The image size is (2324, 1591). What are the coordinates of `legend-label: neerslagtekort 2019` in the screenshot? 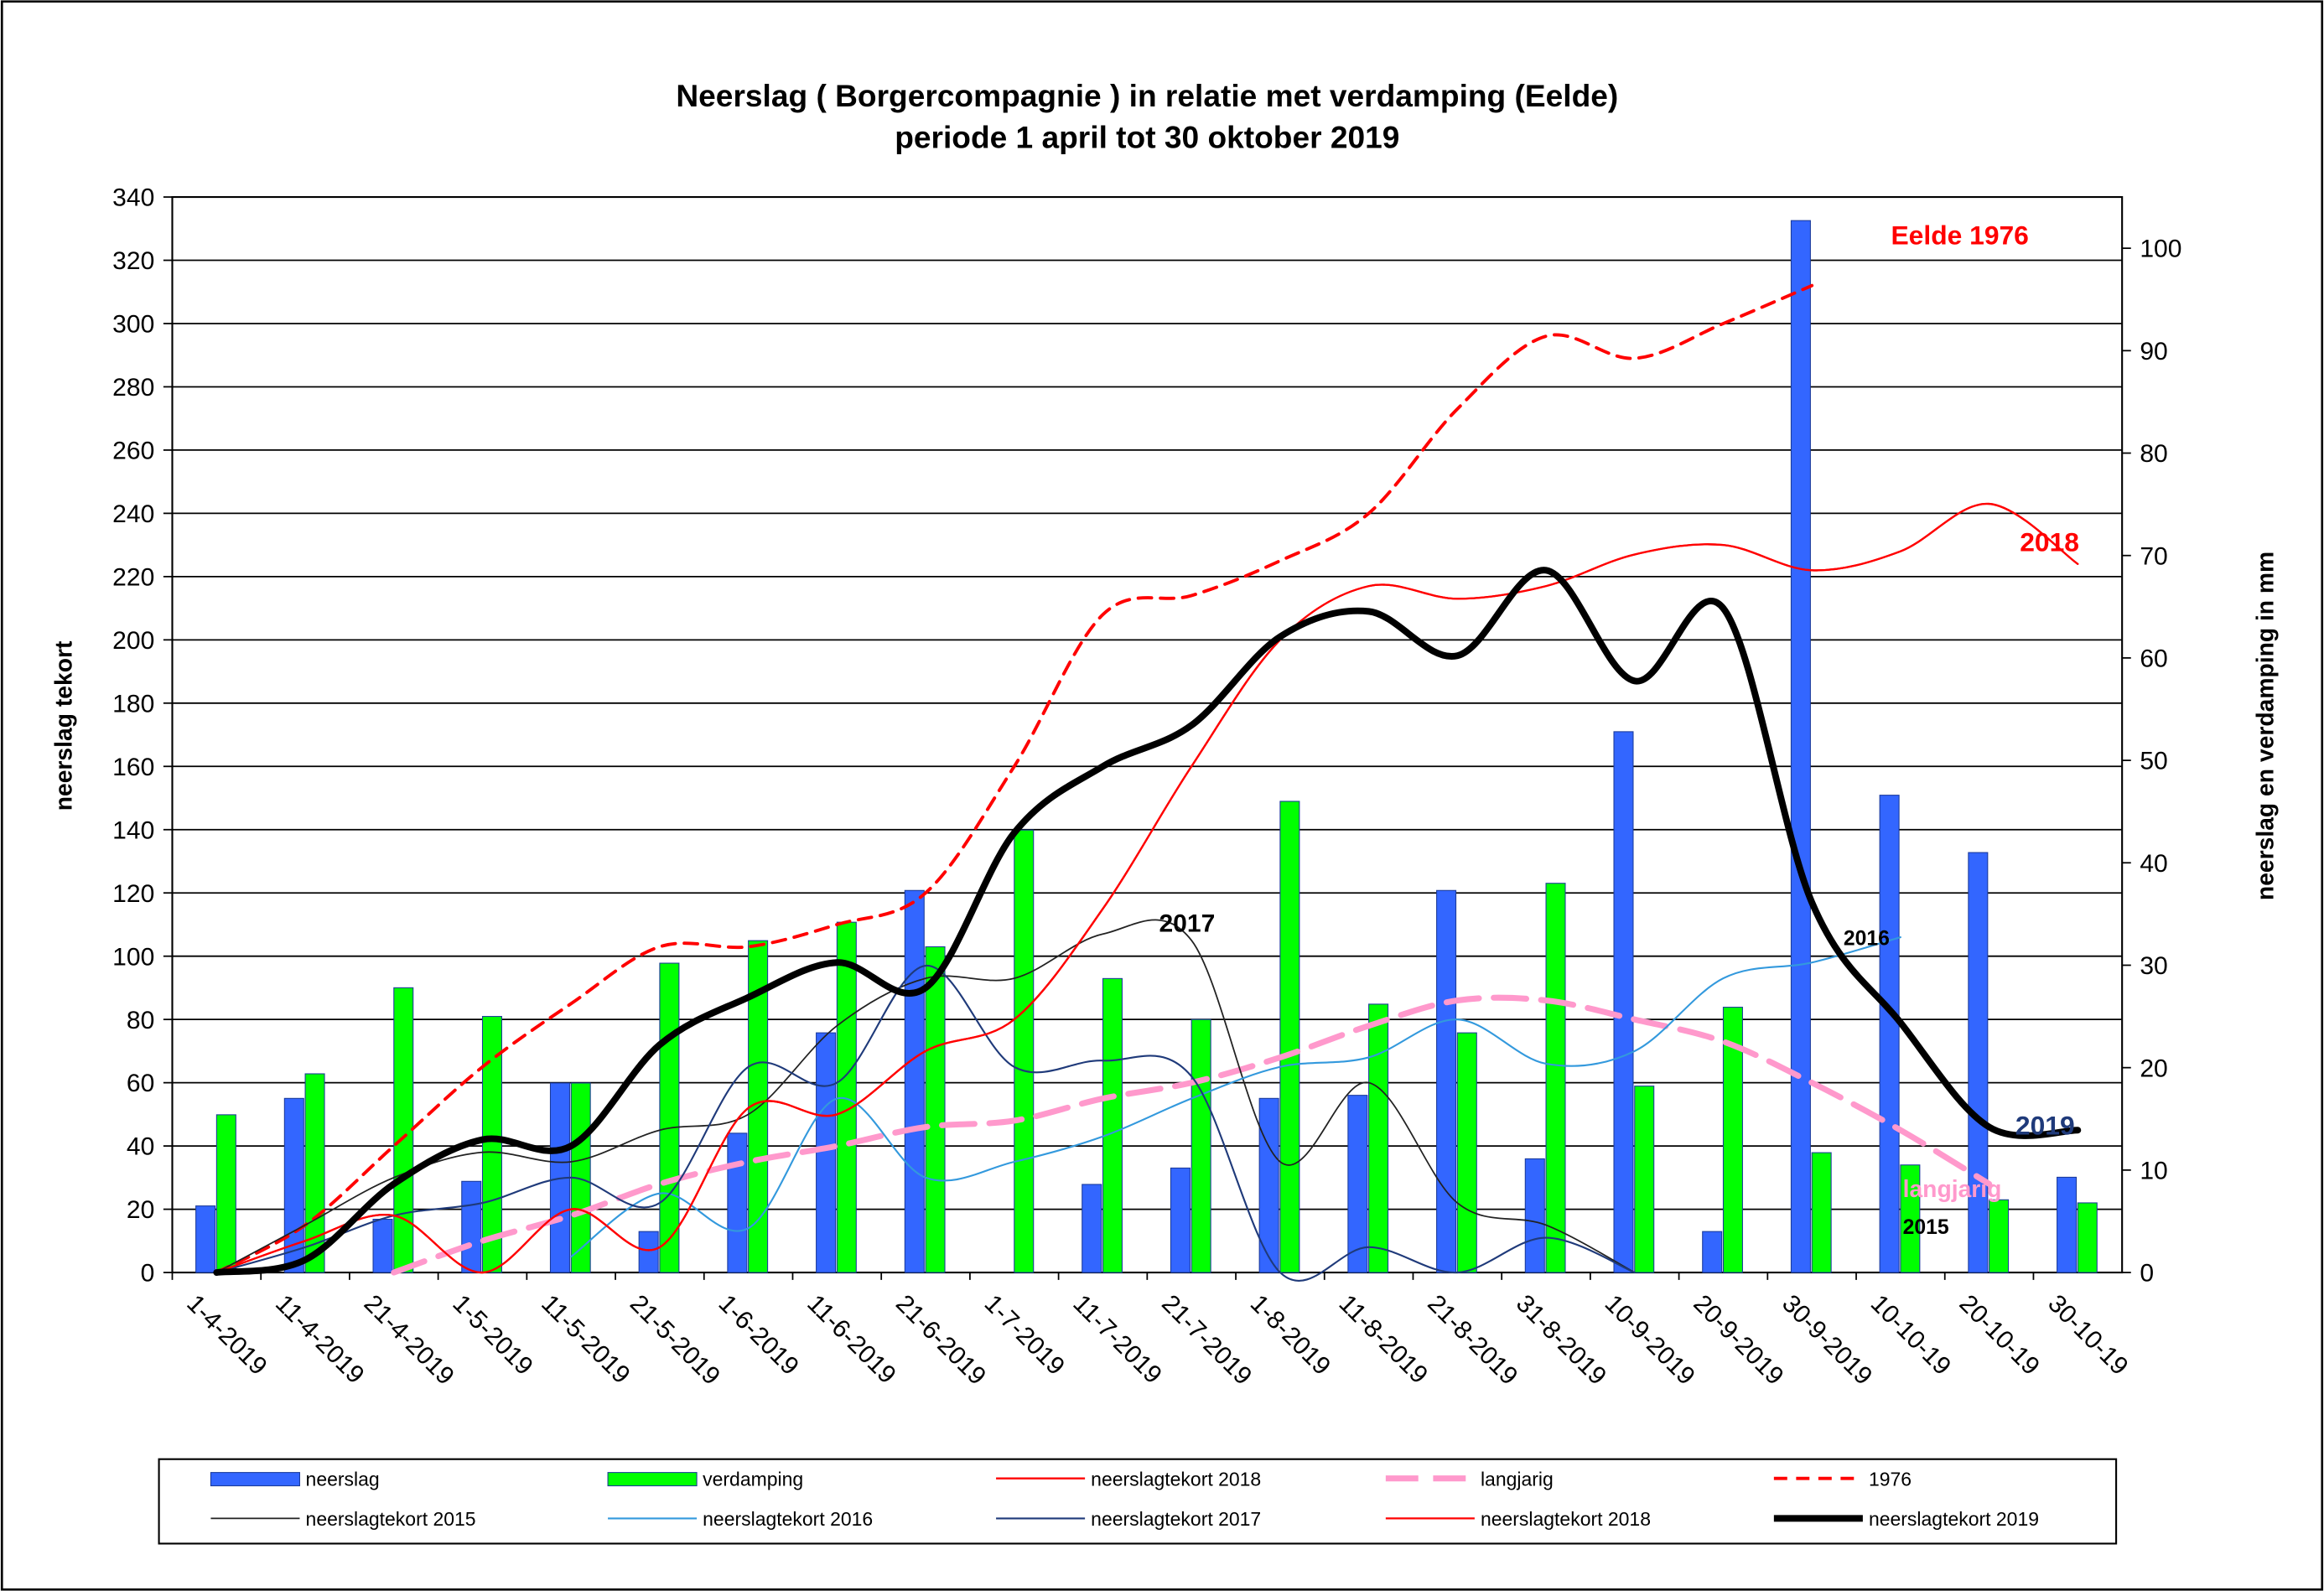 It's located at (1954, 1519).